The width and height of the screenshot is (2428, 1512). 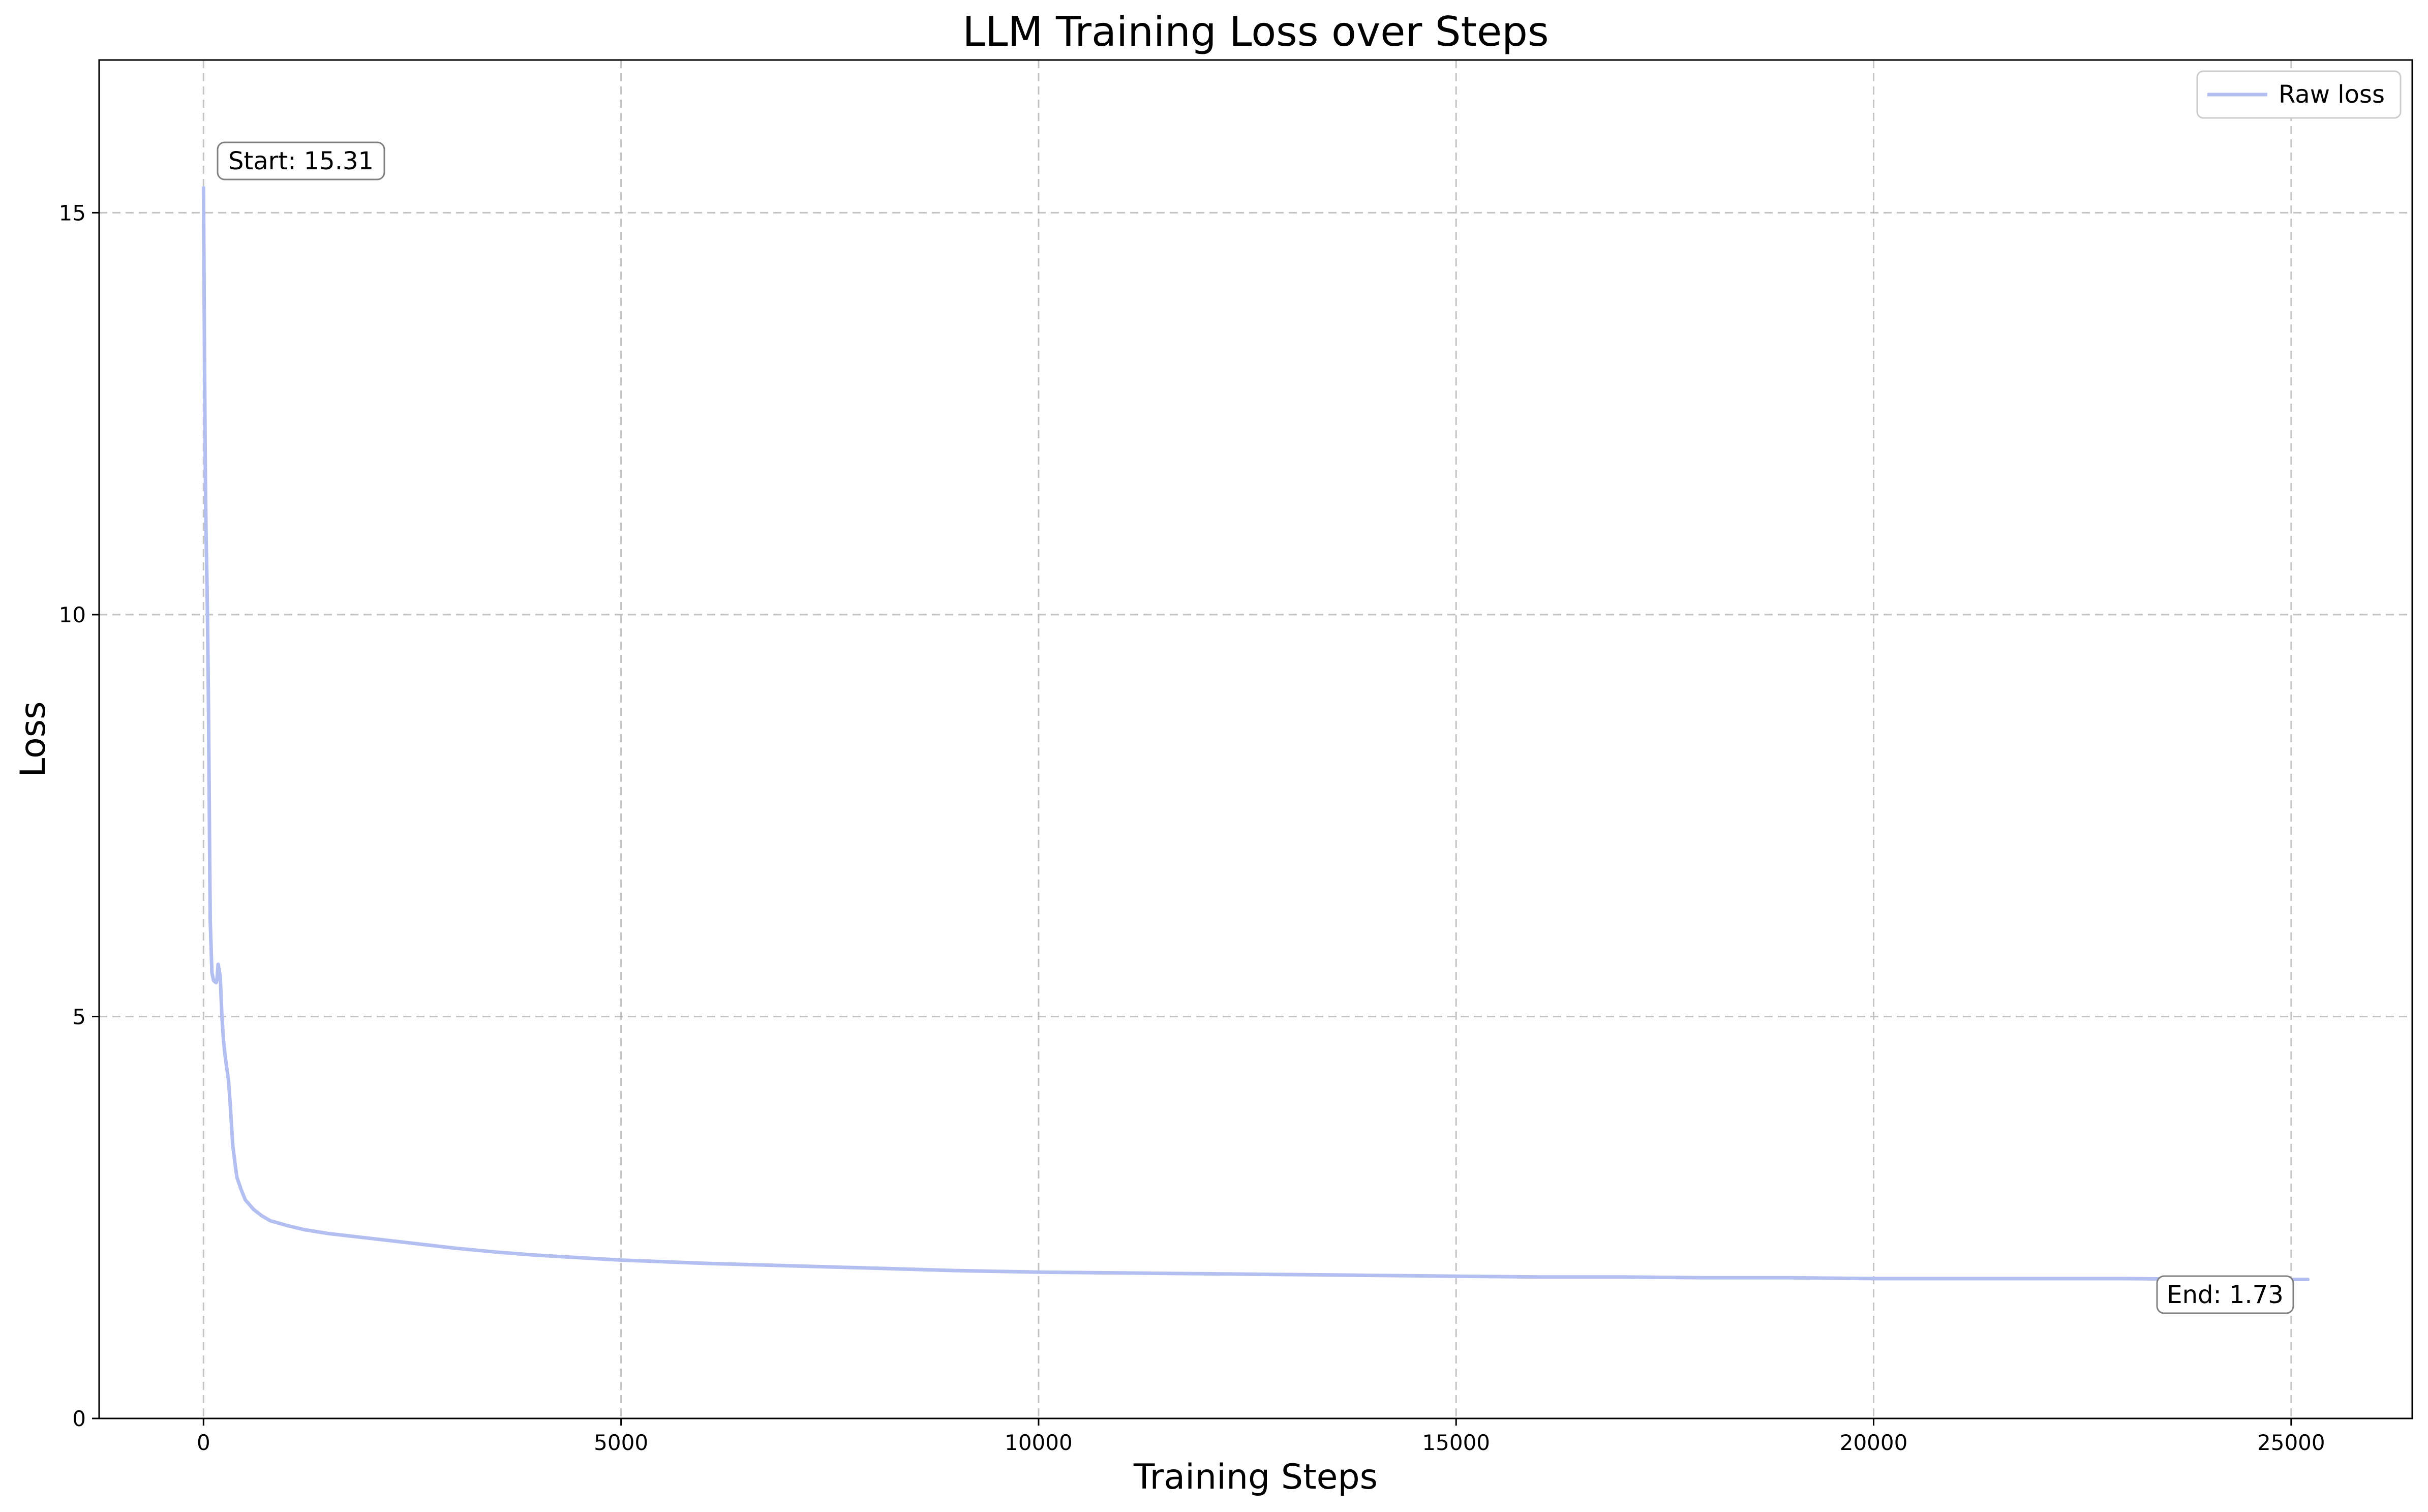 I want to click on legend-box, so click(x=2299, y=94).